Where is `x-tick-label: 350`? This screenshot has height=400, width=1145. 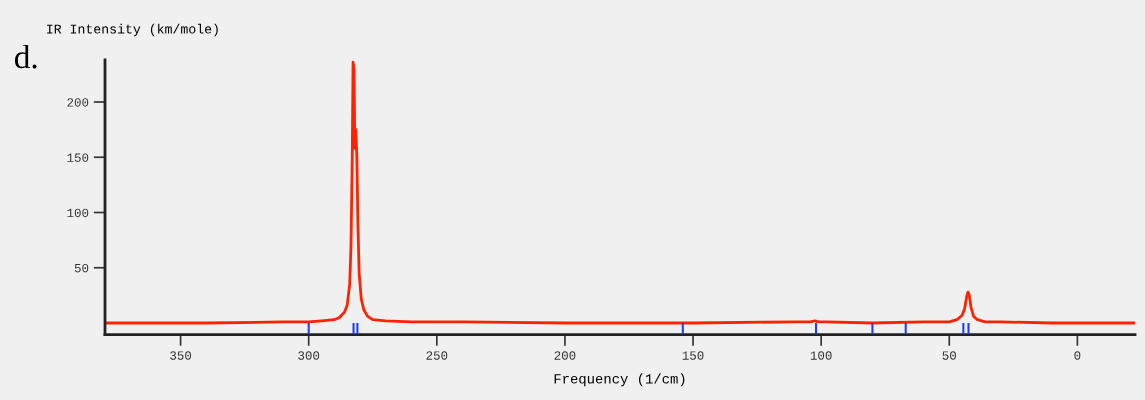 x-tick-label: 350 is located at coordinates (181, 355).